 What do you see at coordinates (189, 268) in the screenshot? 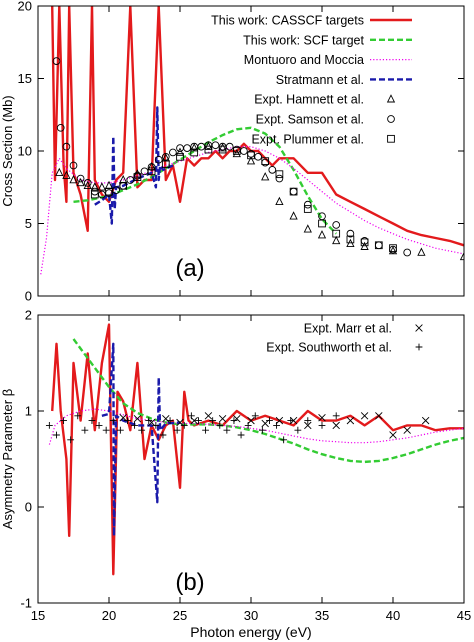
I see `panel-a-label: (a)` at bounding box center [189, 268].